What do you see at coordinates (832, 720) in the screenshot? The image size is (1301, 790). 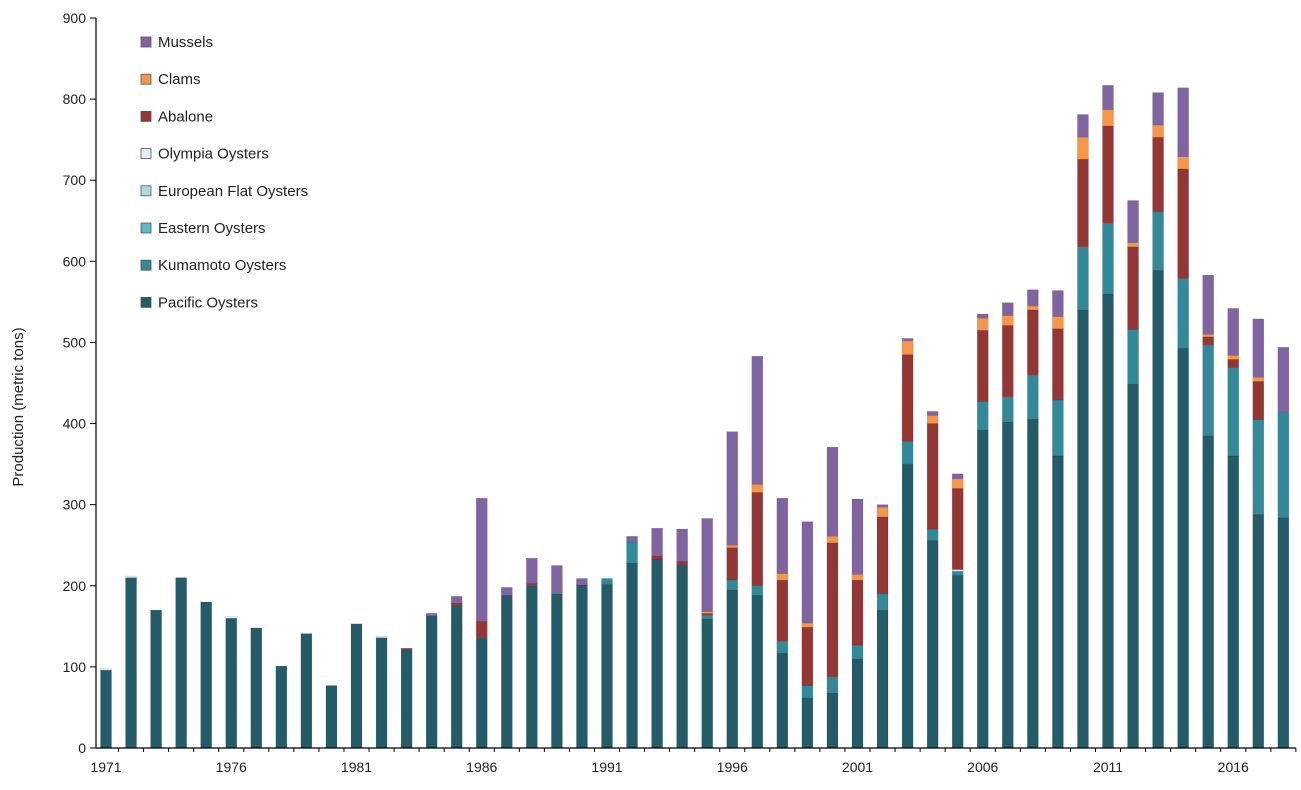 I see `bar-segment-pacific-oysters-2000` at bounding box center [832, 720].